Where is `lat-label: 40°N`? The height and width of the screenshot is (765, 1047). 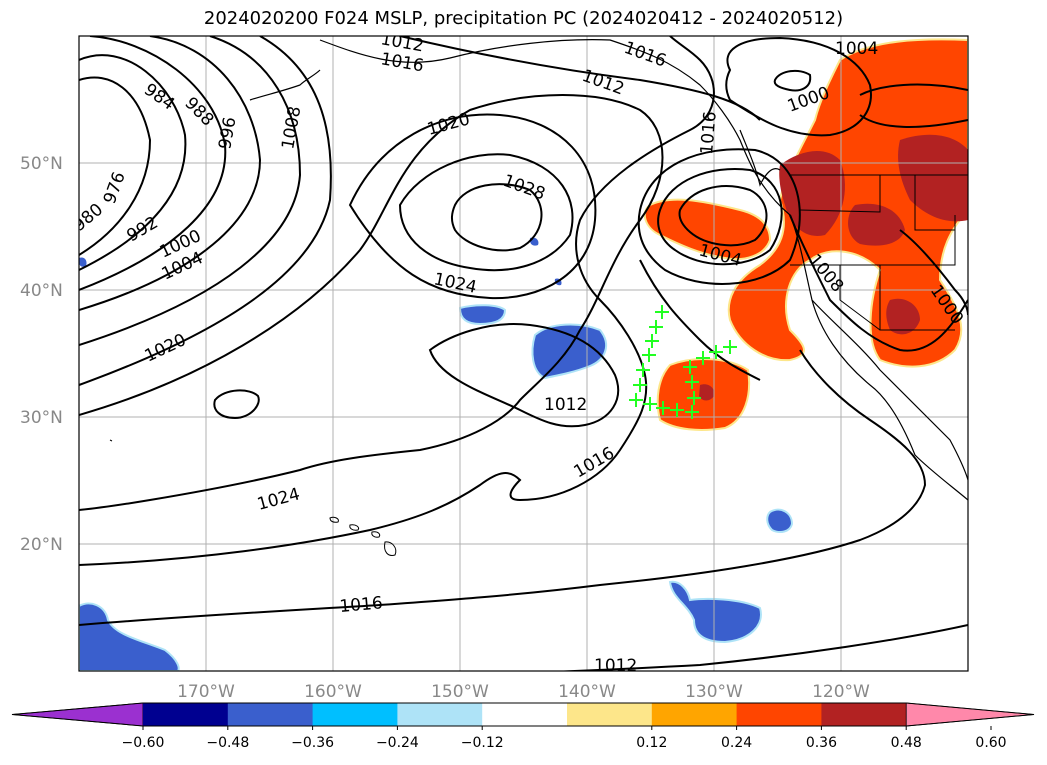 lat-label: 40°N is located at coordinates (41, 291).